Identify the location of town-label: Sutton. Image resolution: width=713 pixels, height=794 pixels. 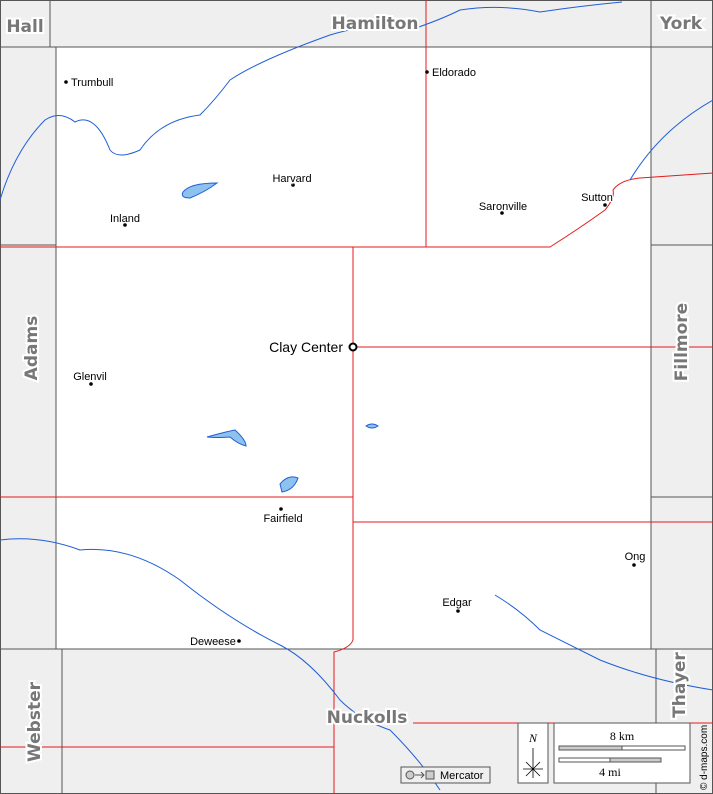
(597, 198).